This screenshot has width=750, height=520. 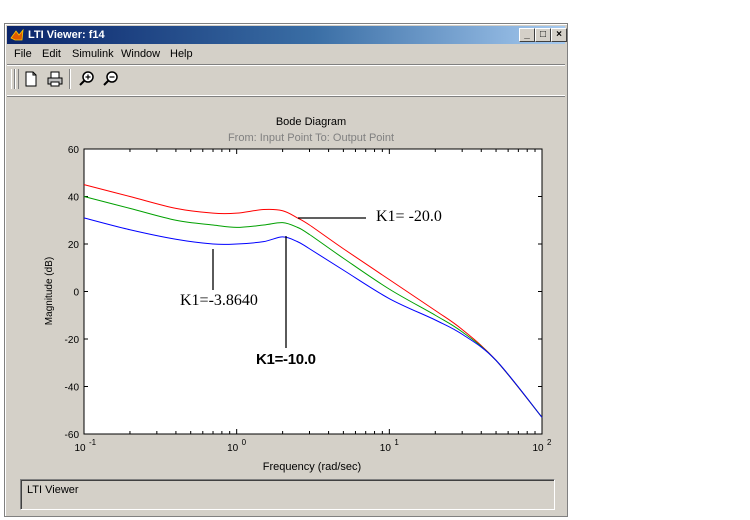 What do you see at coordinates (286, 80) in the screenshot?
I see `toolbar` at bounding box center [286, 80].